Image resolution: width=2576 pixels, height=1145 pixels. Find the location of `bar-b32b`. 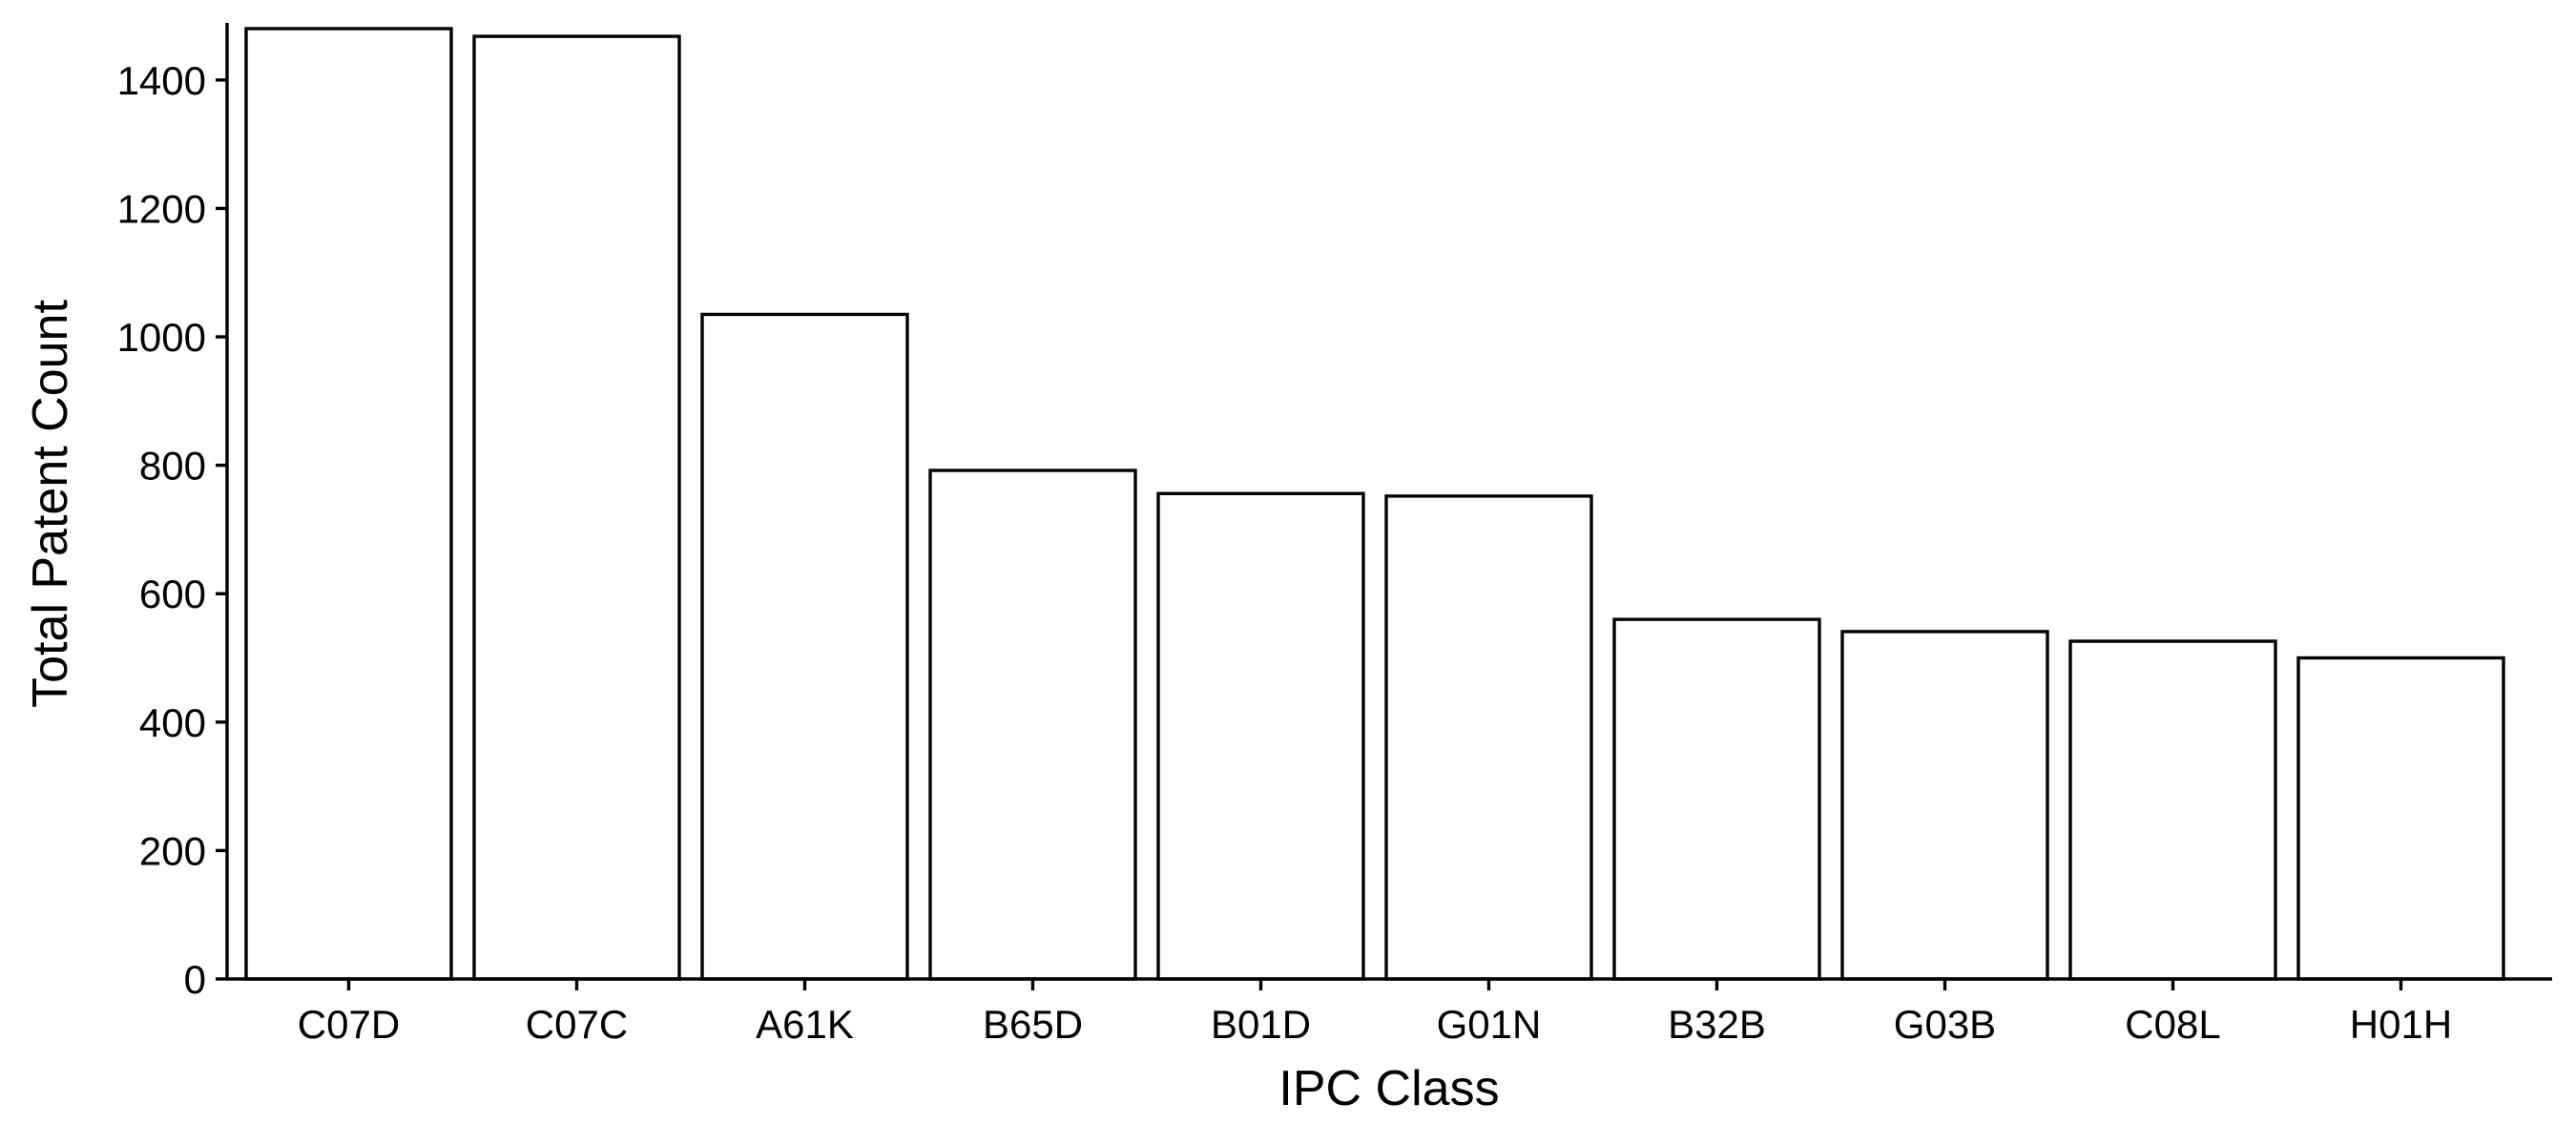

bar-b32b is located at coordinates (1716, 799).